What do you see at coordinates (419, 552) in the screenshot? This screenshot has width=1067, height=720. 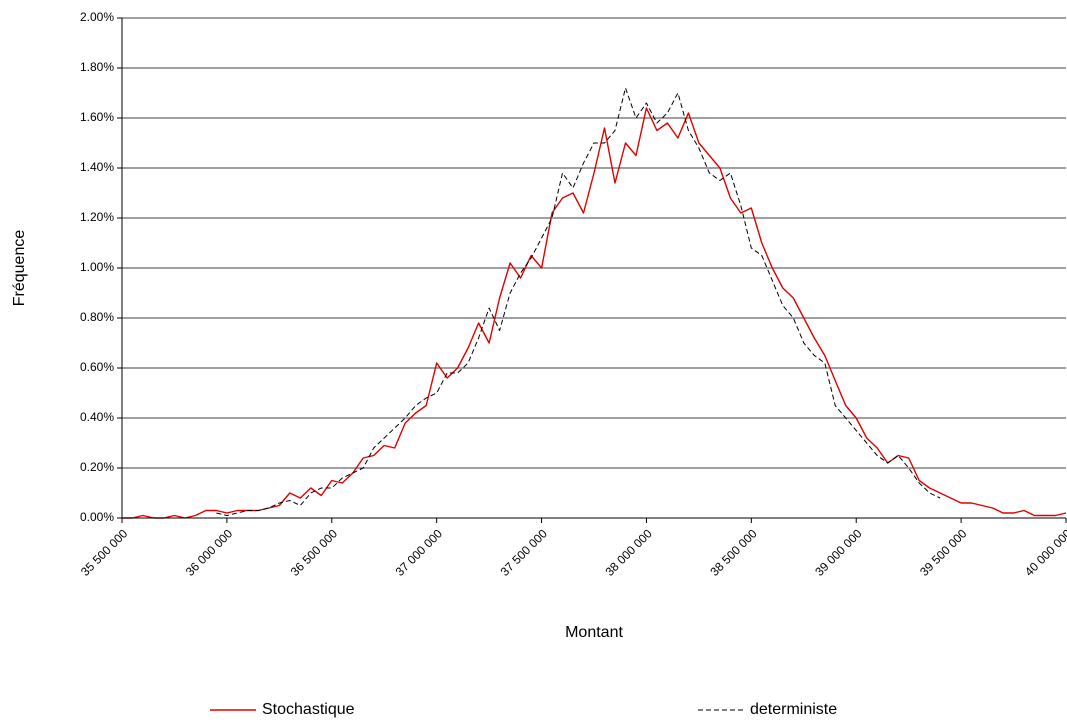 I see `x-tick-label: 37 000 000` at bounding box center [419, 552].